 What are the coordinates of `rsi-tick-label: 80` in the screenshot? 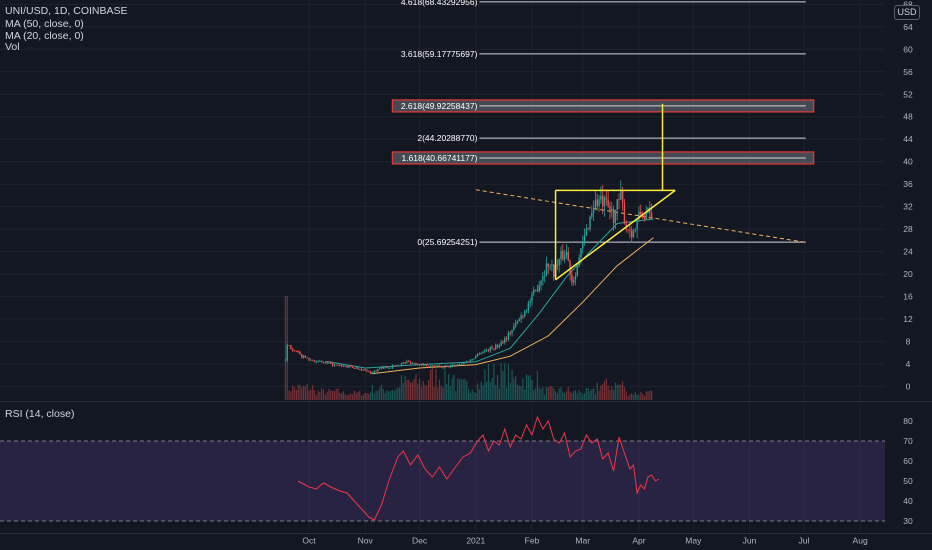 It's located at (908, 421).